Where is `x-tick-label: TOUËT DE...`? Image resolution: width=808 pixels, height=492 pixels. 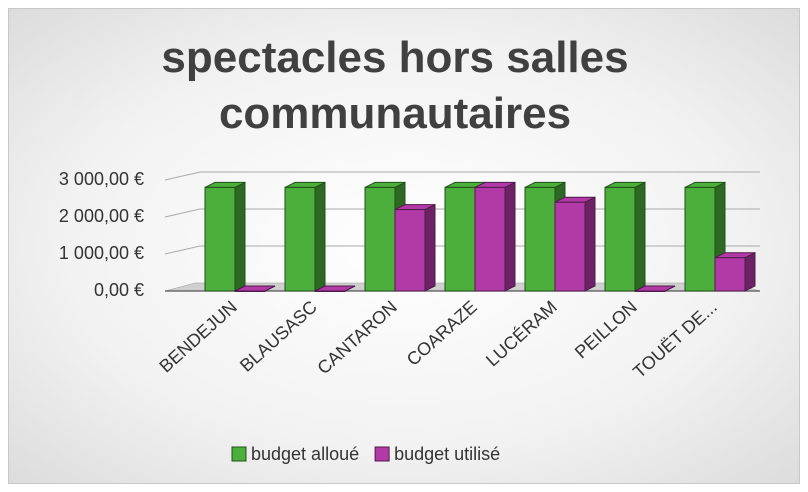
x-tick-label: TOUËT DE... is located at coordinates (675, 339).